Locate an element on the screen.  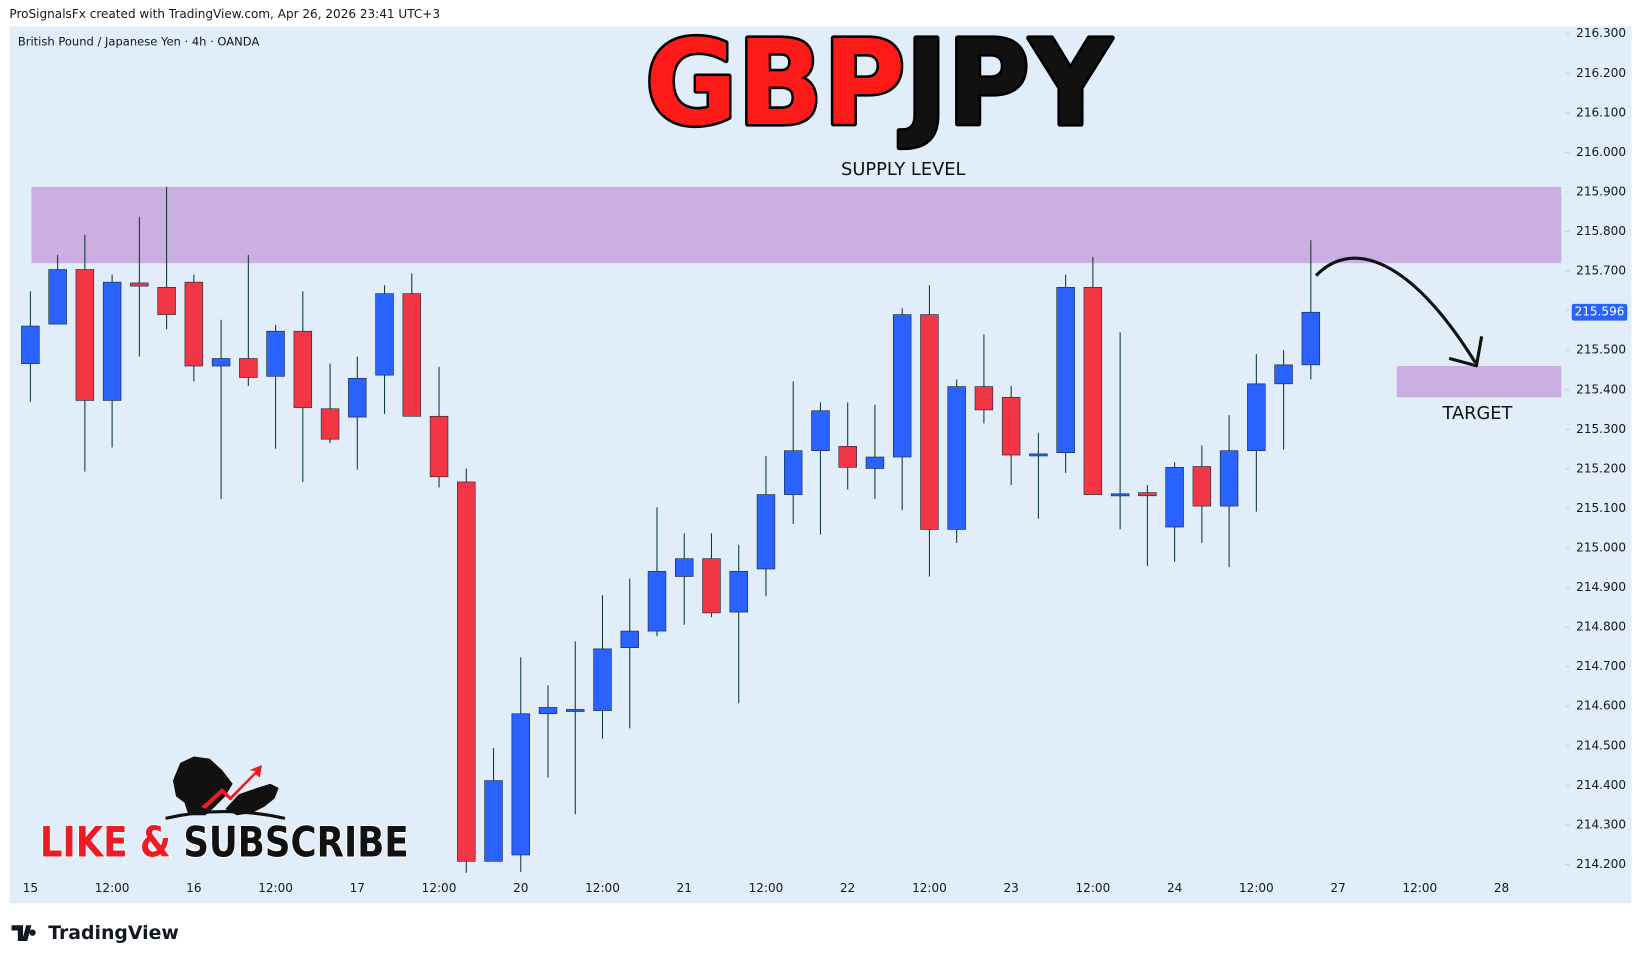
projection-arrowhead is located at coordinates (1466, 352).